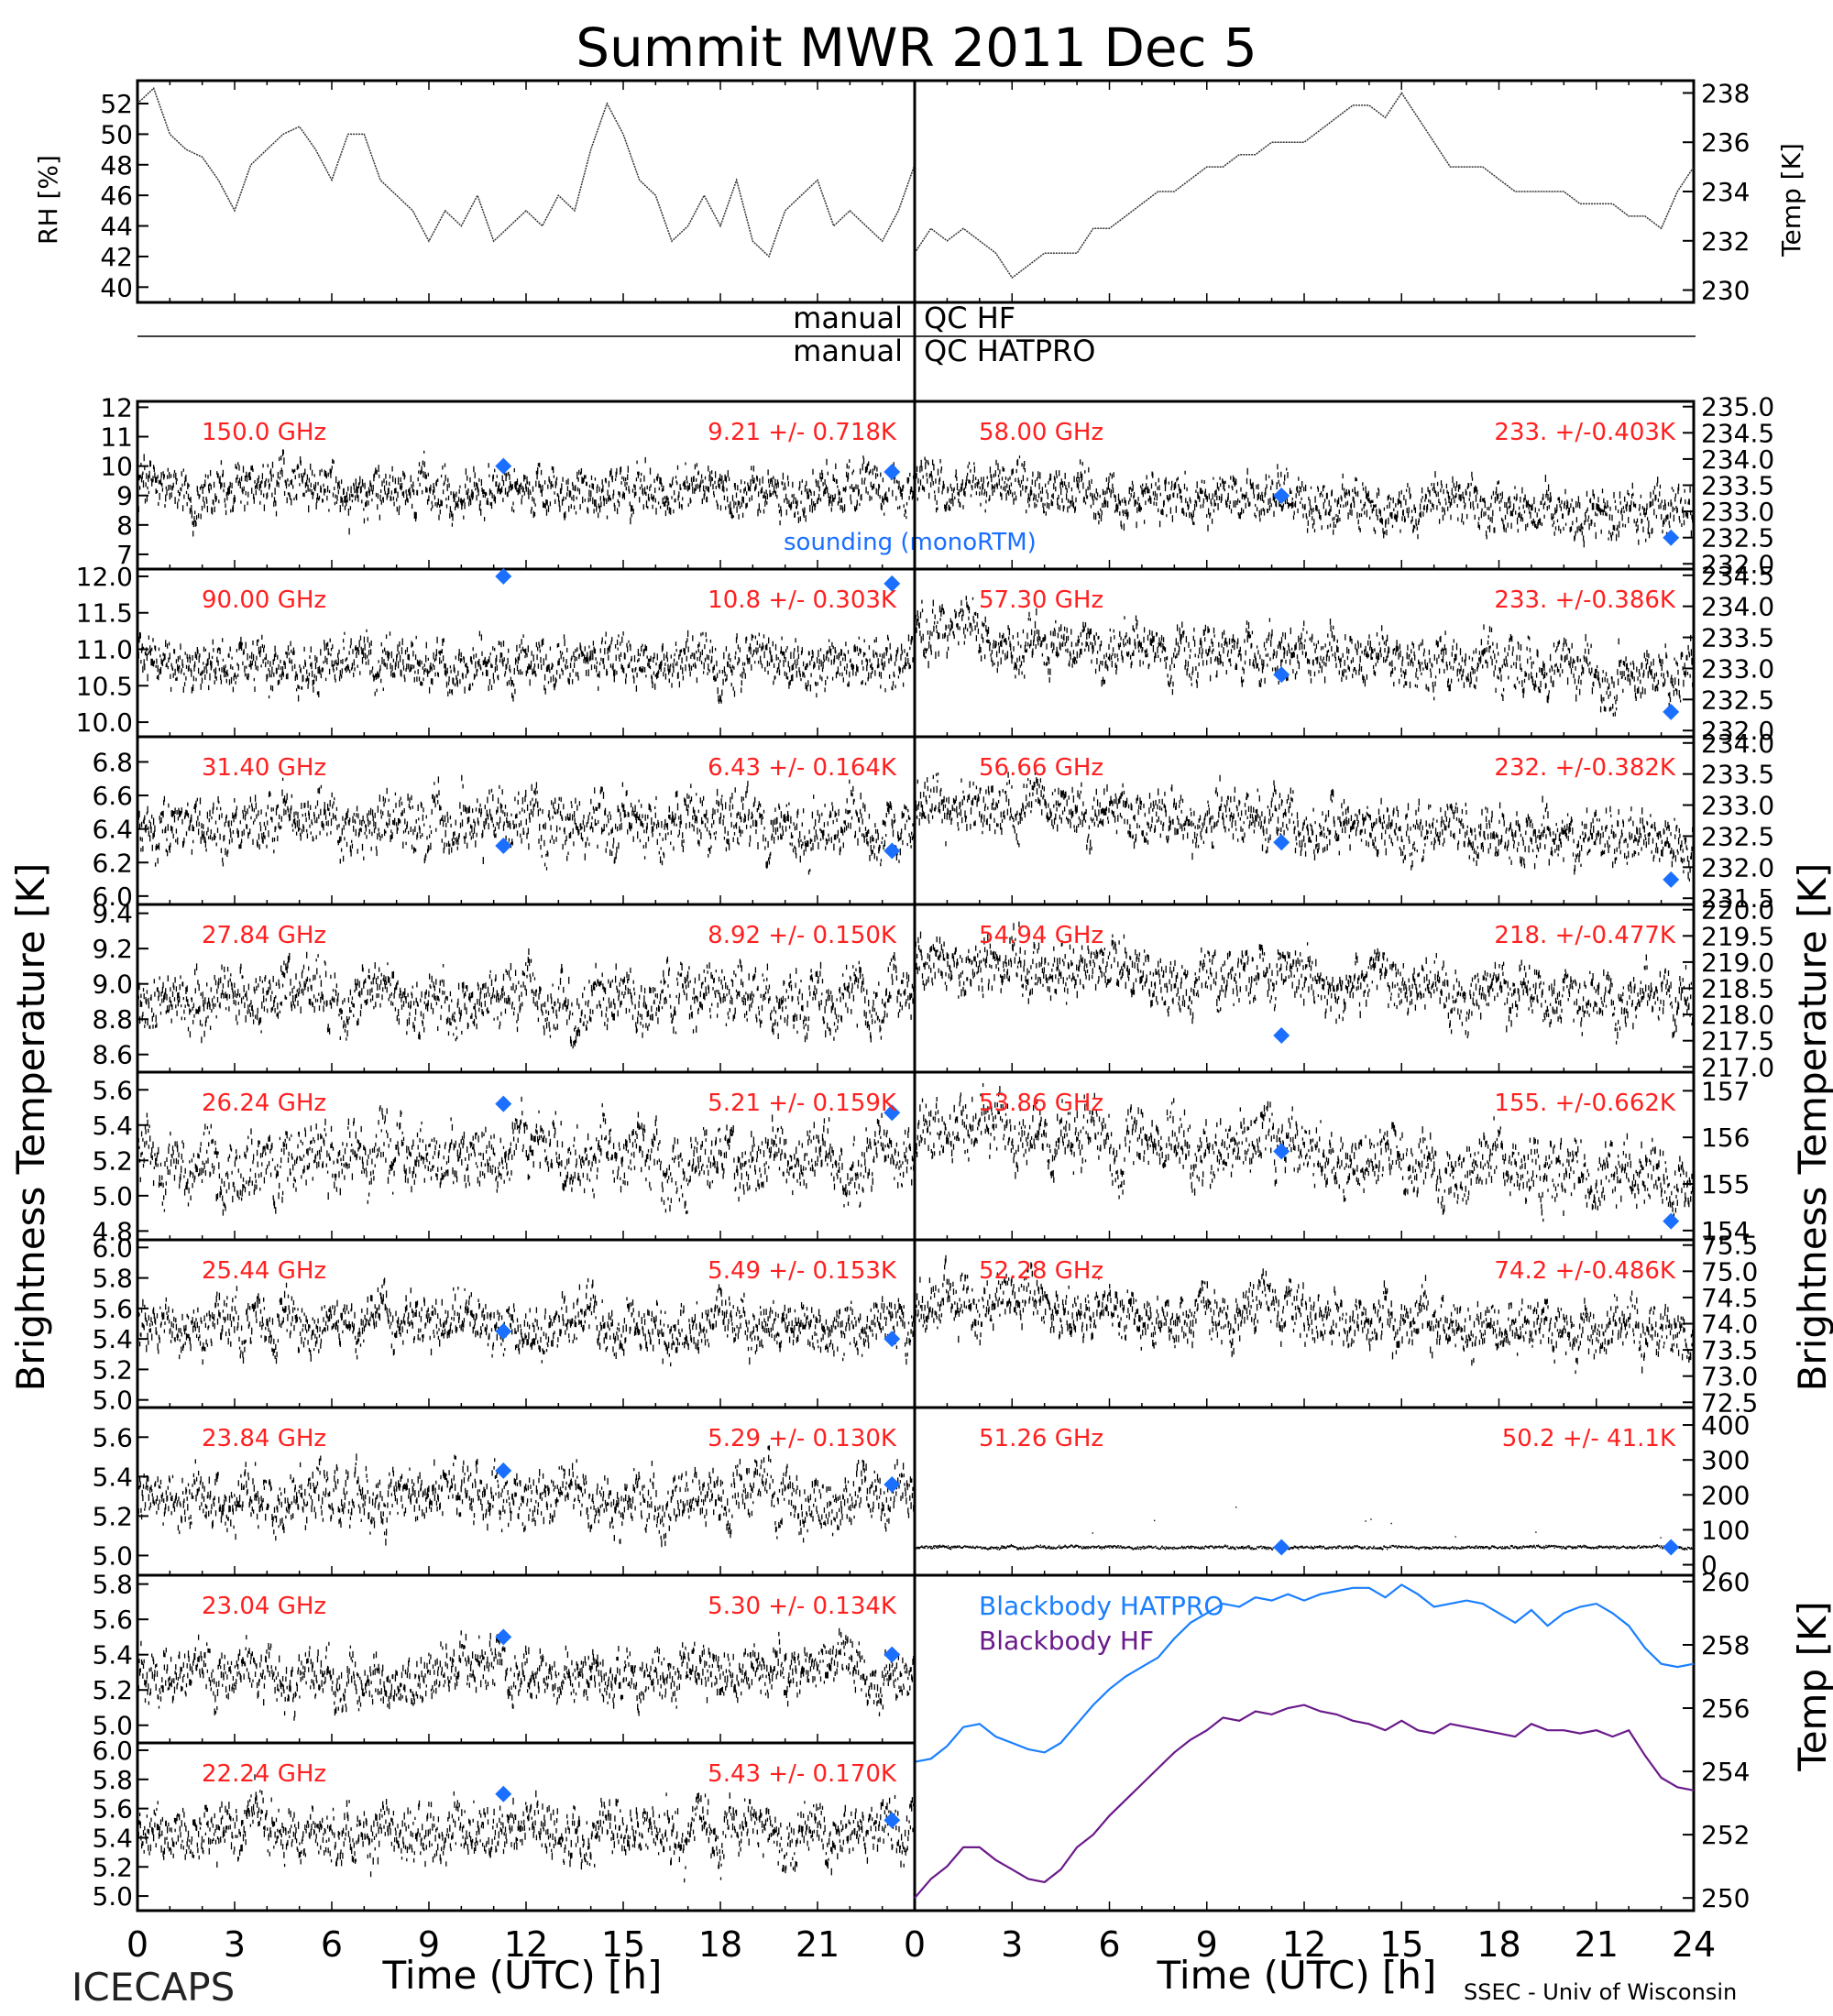 The height and width of the screenshot is (2016, 1833). What do you see at coordinates (1304, 824) in the screenshot?
I see `c5666-series` at bounding box center [1304, 824].